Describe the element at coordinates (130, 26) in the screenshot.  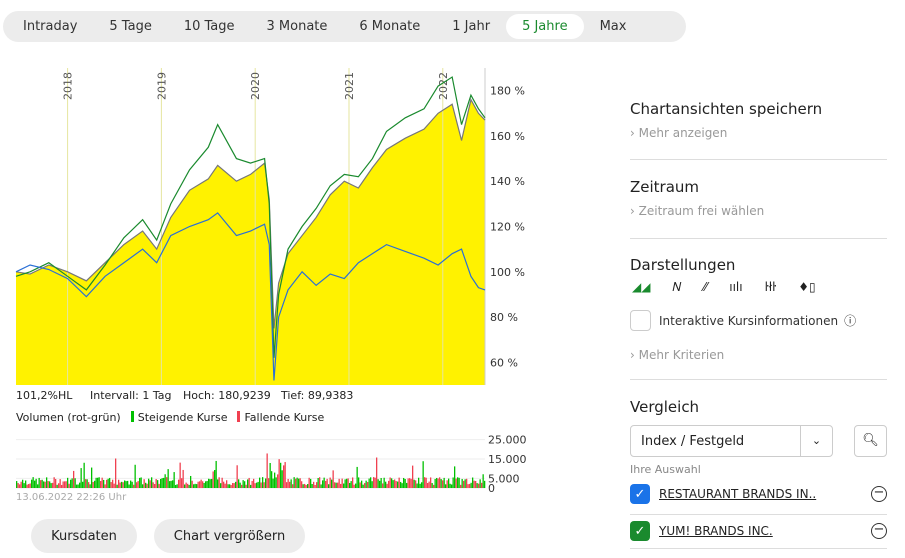
I see `tab-5-tage: 5 Tage` at that location.